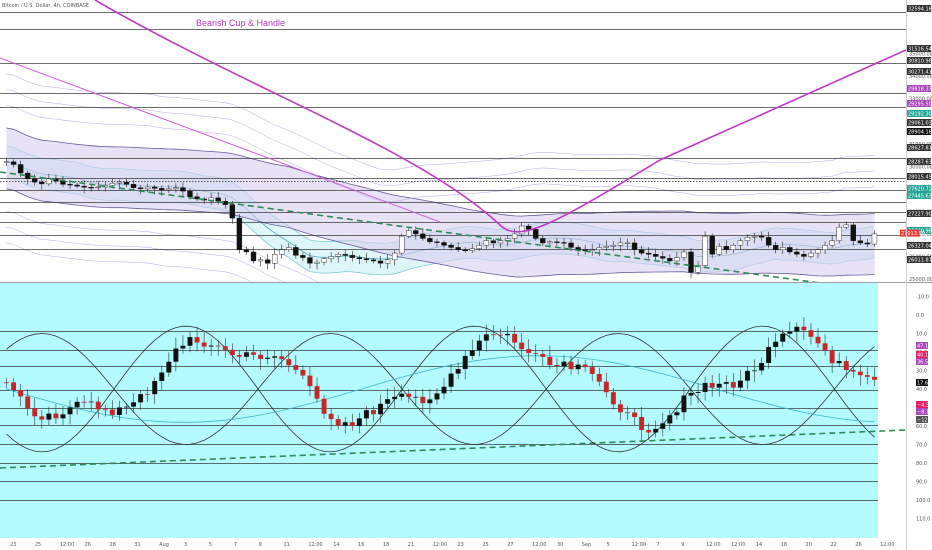 The width and height of the screenshot is (932, 550). Describe the element at coordinates (920, 55) in the screenshot. I see `price-tick-label: 35000.00` at that location.